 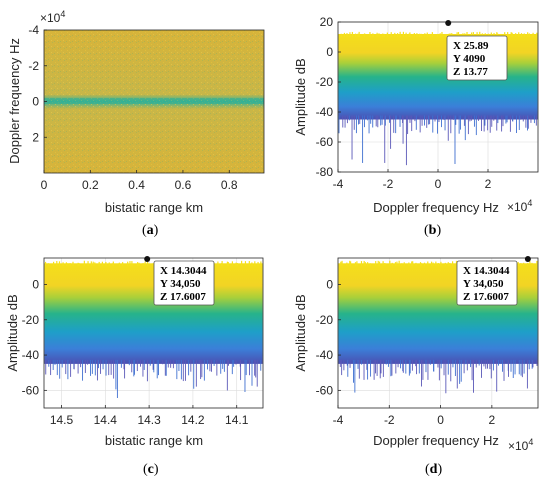 I want to click on caption-b: (b), so click(x=432, y=230).